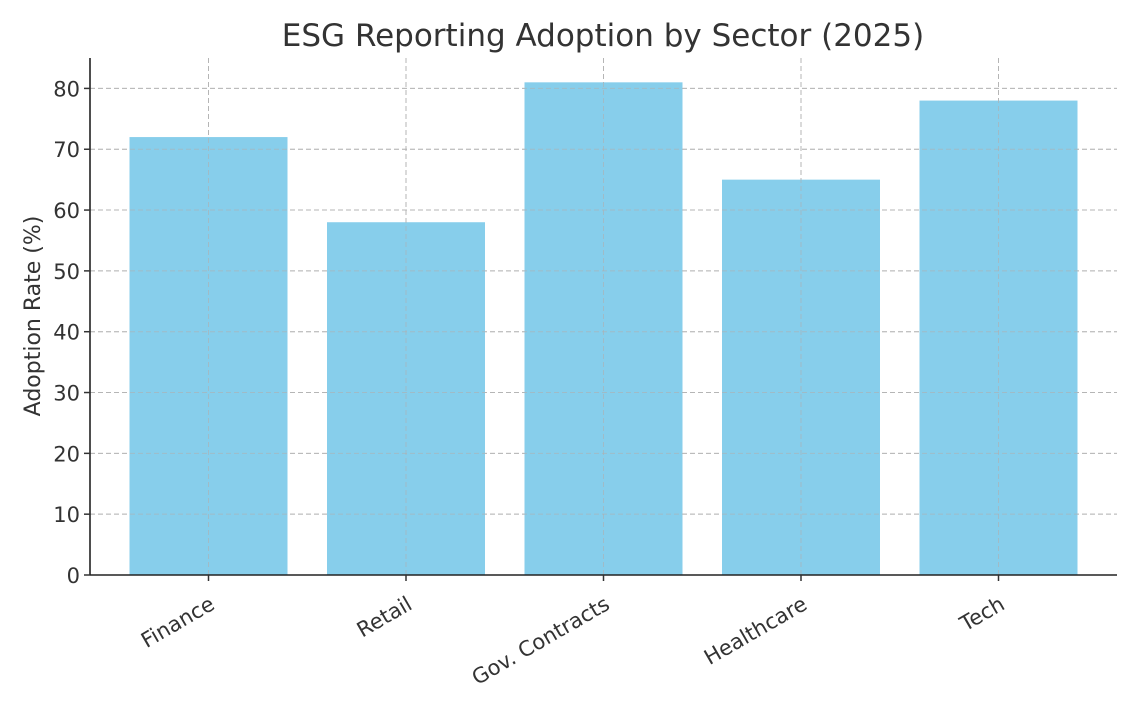 This screenshot has width=1138, height=715. Describe the element at coordinates (66, 89) in the screenshot. I see `y-tick-label: 80` at that location.